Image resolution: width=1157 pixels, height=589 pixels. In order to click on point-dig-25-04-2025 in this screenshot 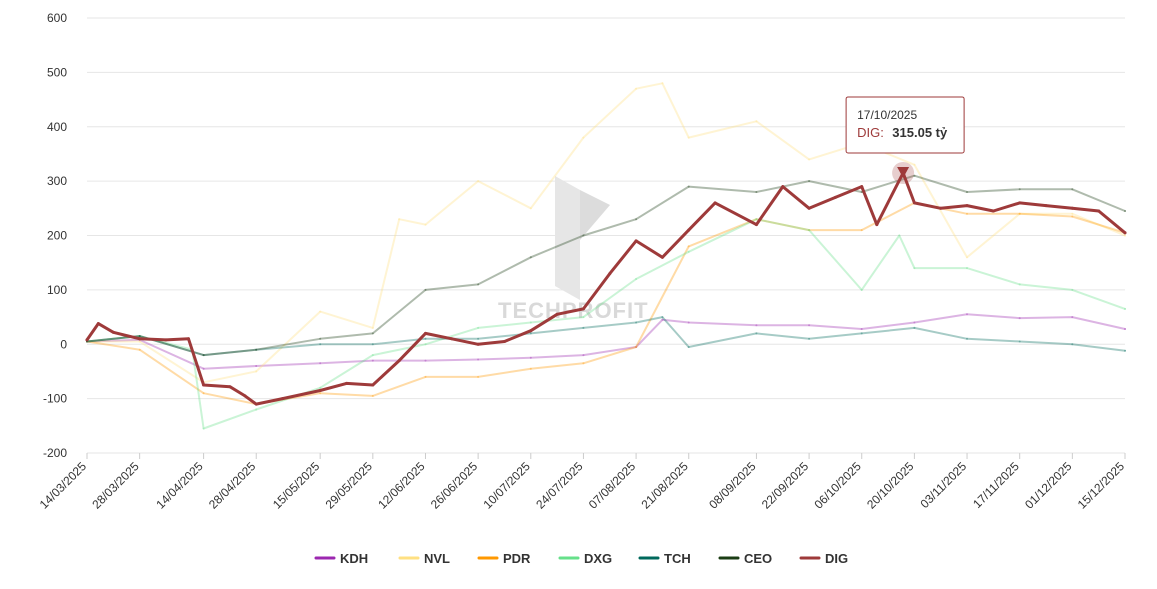, I will do `click(245, 396)`.